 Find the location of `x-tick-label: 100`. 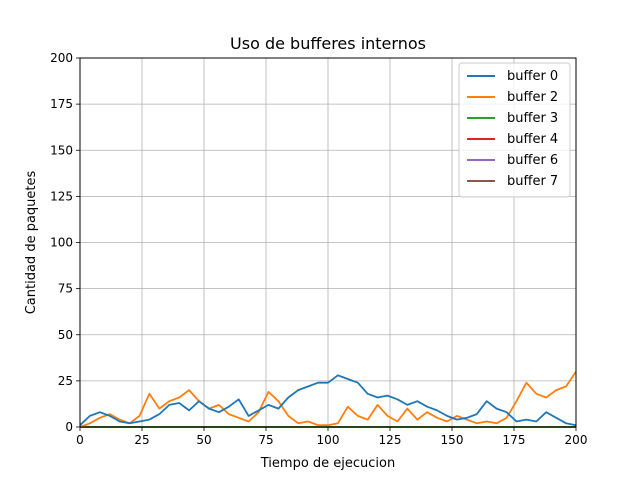

x-tick-label: 100 is located at coordinates (328, 440).